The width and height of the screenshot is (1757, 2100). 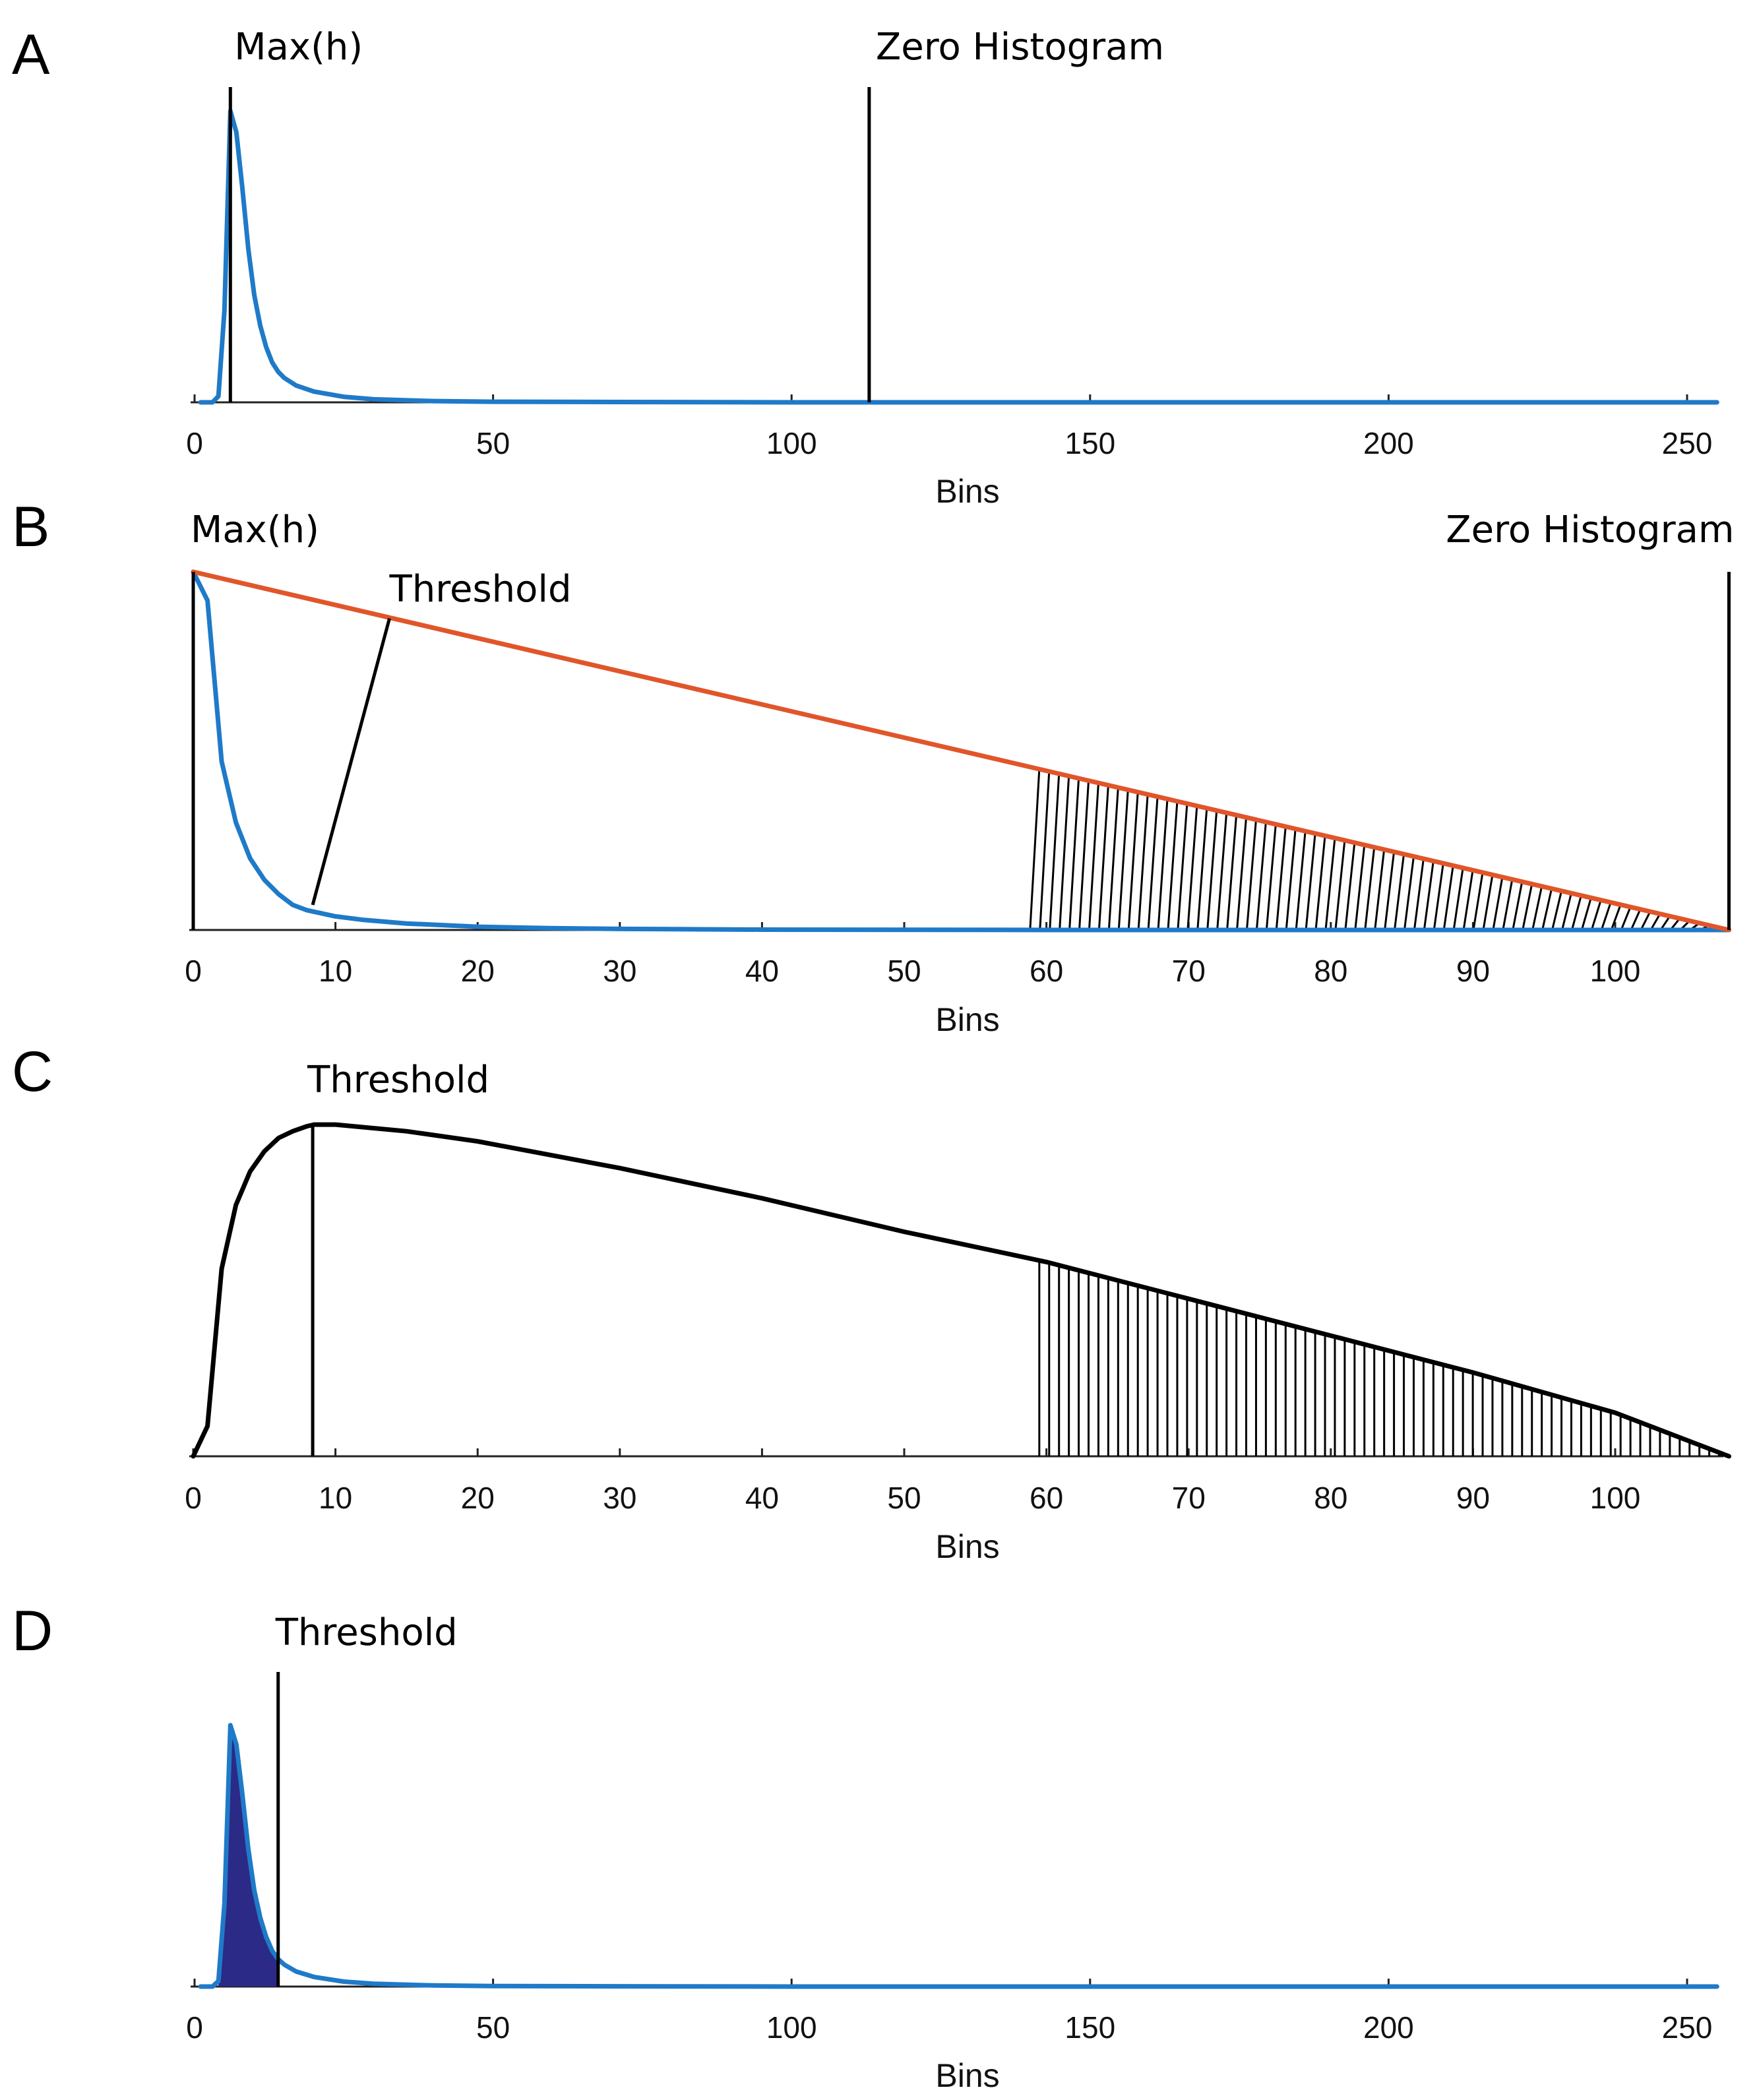 What do you see at coordinates (255, 530) in the screenshot?
I see `vline-label: Max(h)` at bounding box center [255, 530].